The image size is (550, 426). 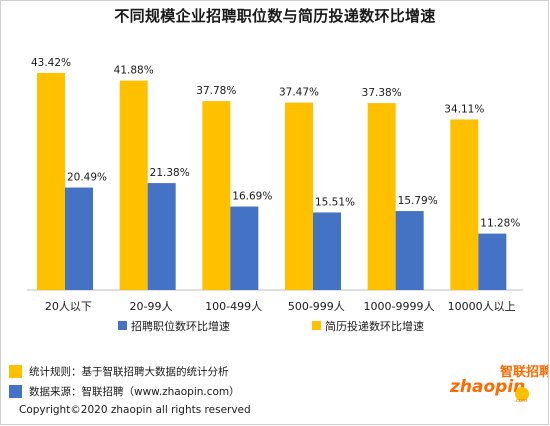 What do you see at coordinates (233, 306) in the screenshot?
I see `x-tick-label-2: 100-499人` at bounding box center [233, 306].